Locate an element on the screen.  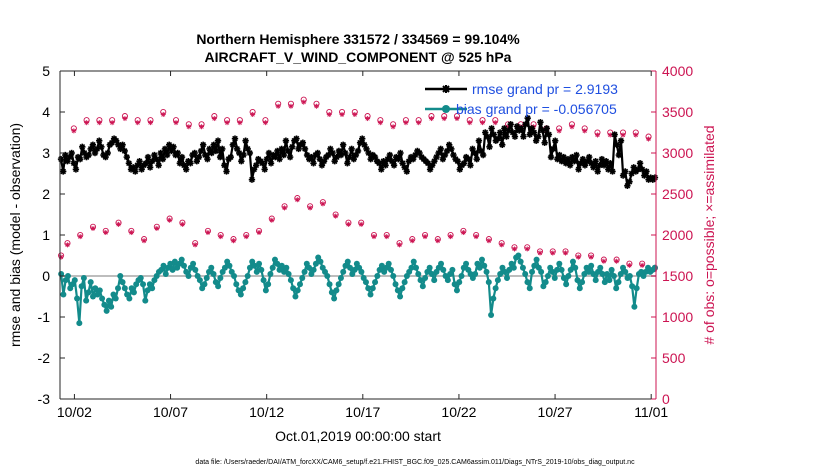
legend-bias-marker is located at coordinates (446, 109).